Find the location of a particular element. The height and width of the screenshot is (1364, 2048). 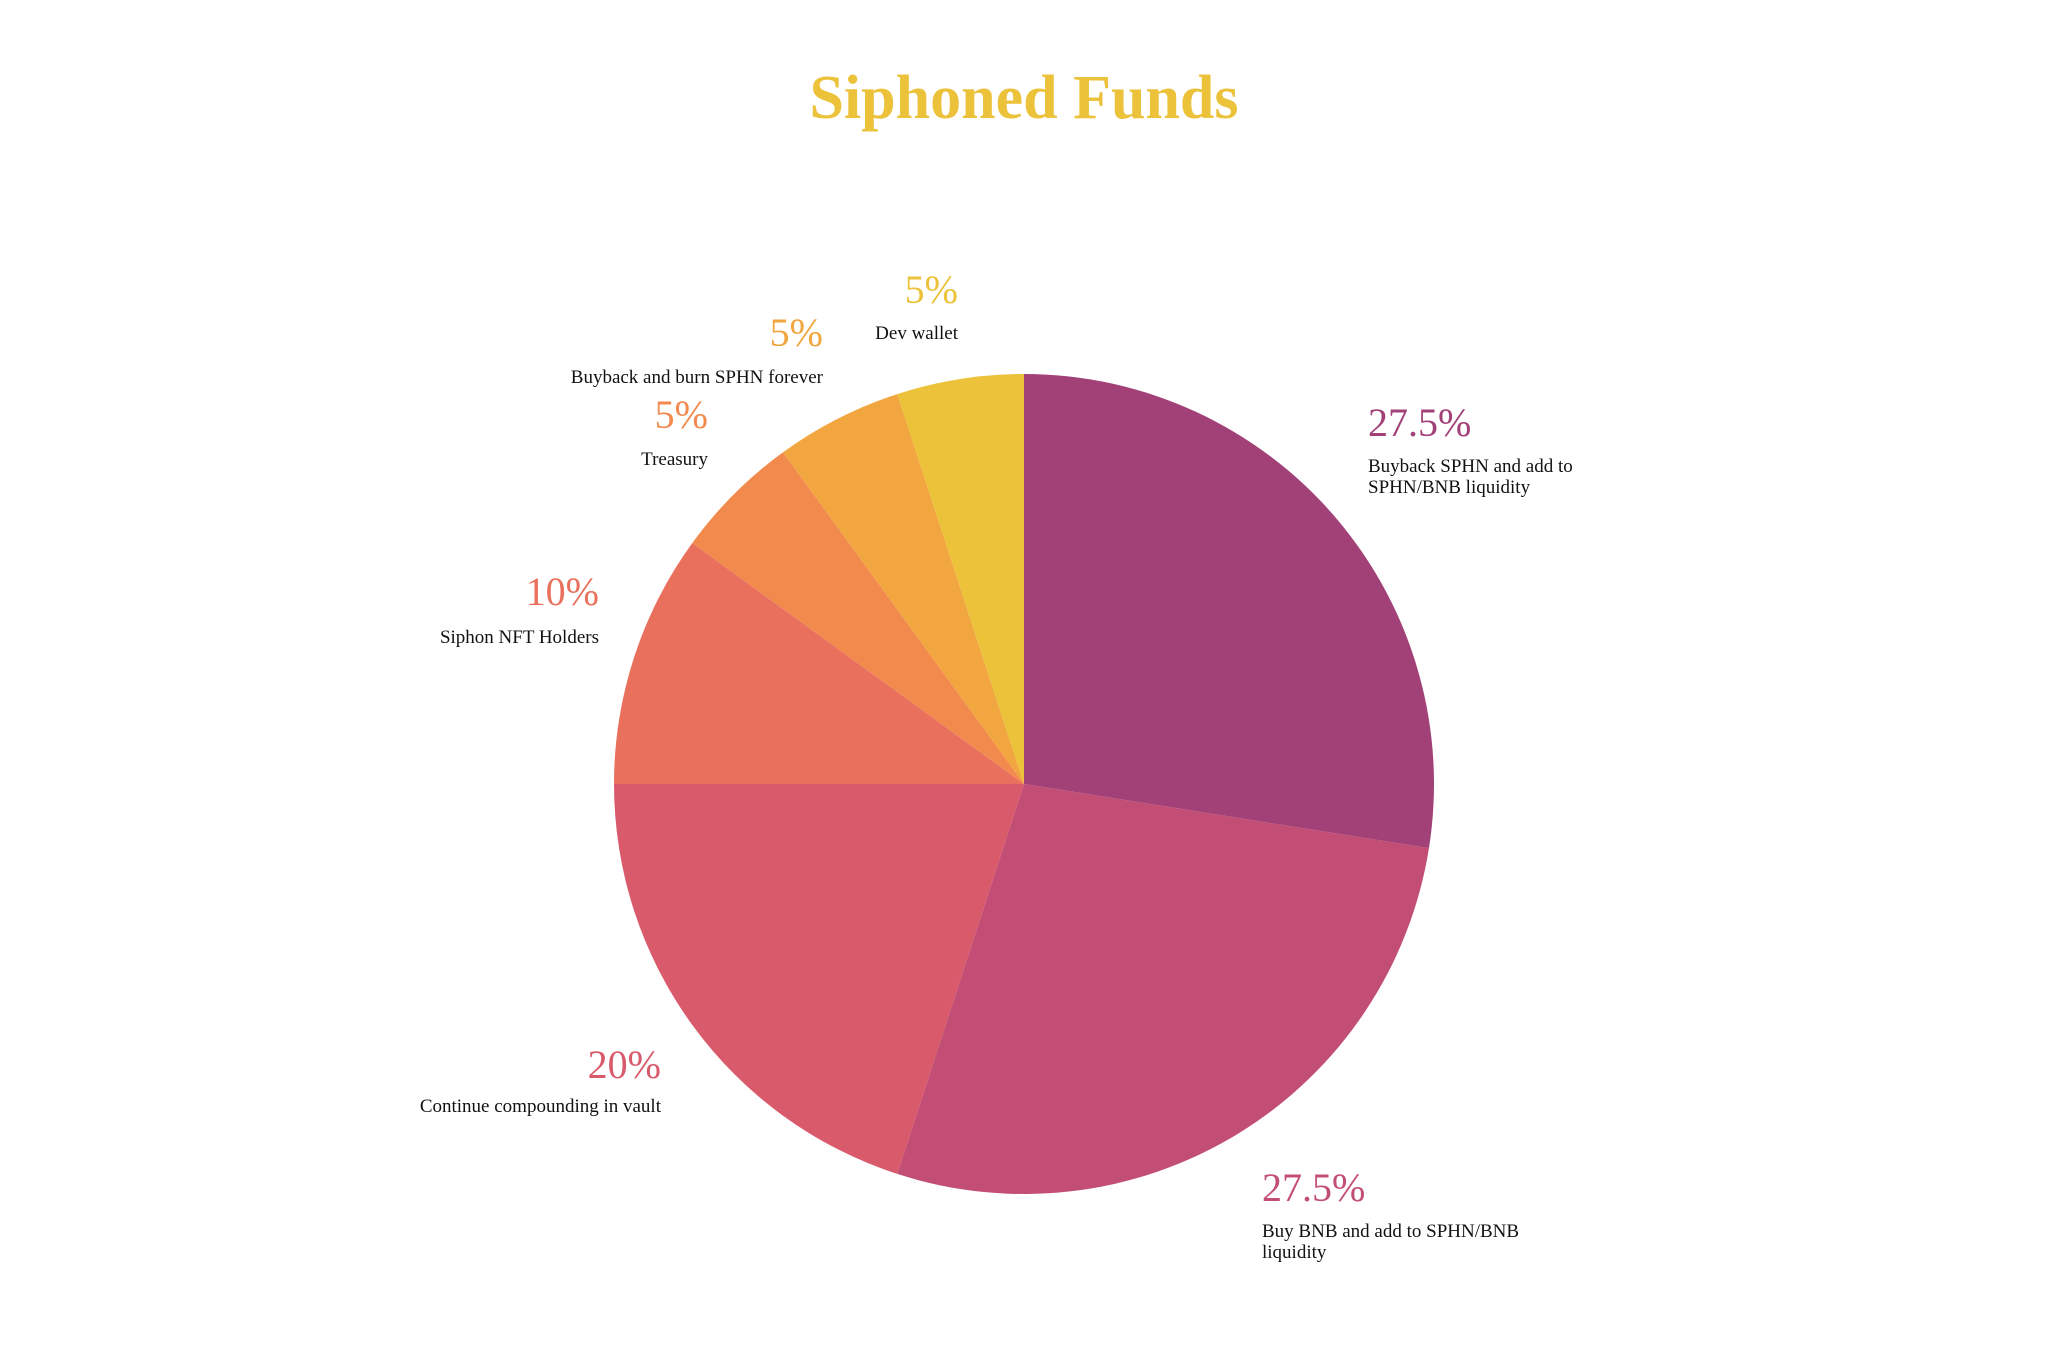

slice-label-line: Buyback and burn SPHN forever is located at coordinates (697, 377).